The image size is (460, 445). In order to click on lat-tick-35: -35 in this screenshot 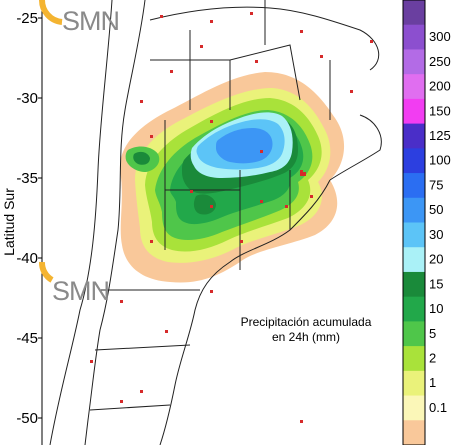, I will do `click(27, 178)`.